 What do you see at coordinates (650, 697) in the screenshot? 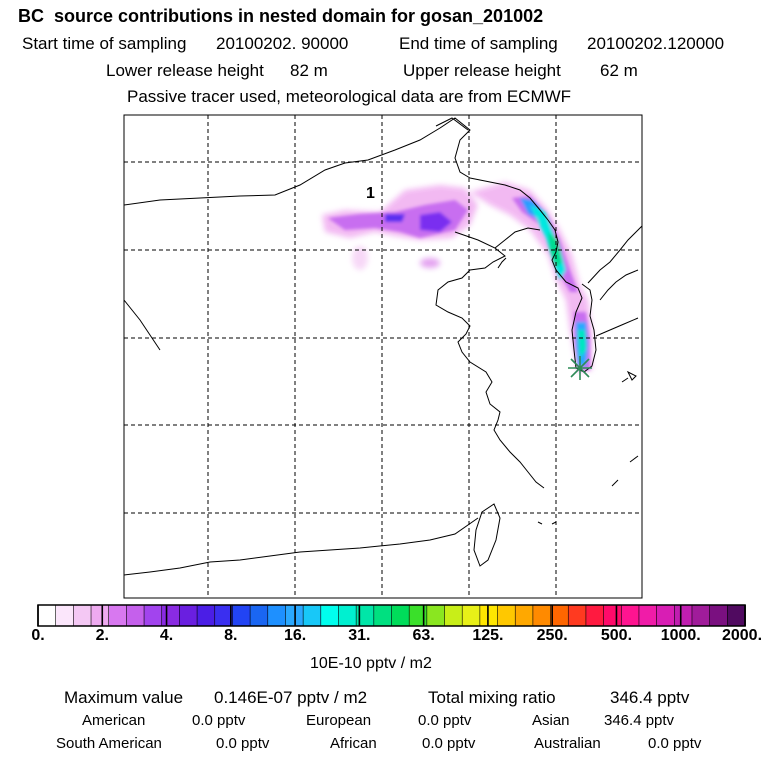
I see `total-mixing-value: 346.4 pptv` at bounding box center [650, 697].